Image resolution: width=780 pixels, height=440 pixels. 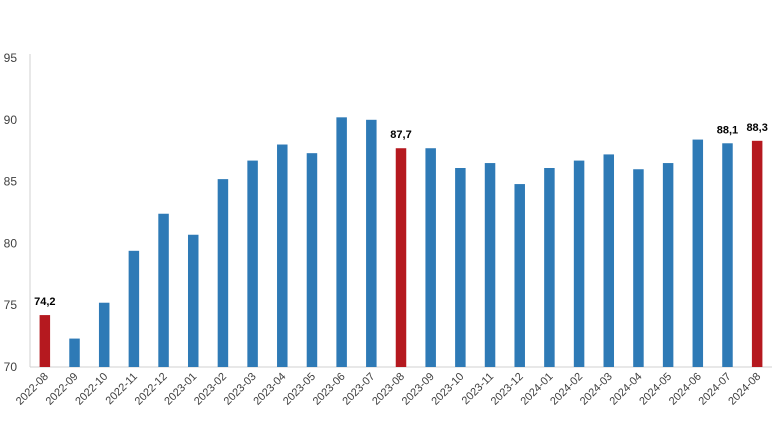 What do you see at coordinates (11, 58) in the screenshot?
I see `y-tick-label: 95` at bounding box center [11, 58].